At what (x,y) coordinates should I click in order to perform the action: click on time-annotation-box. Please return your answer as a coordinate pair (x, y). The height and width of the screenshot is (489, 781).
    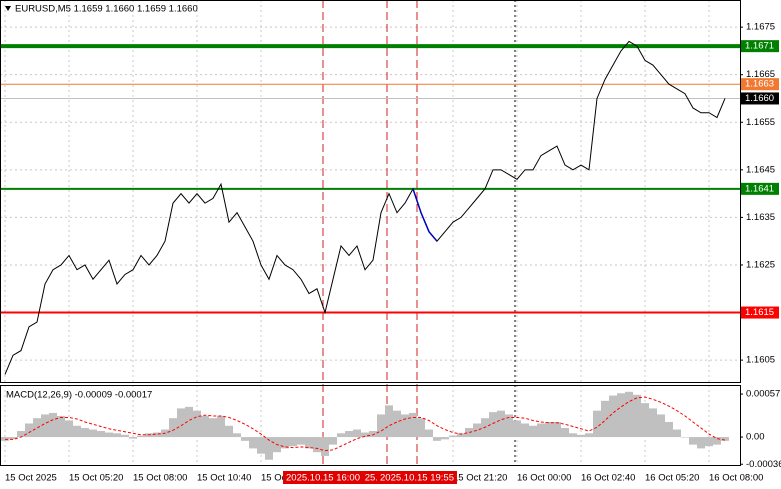
    Looking at the image, I should click on (323, 477).